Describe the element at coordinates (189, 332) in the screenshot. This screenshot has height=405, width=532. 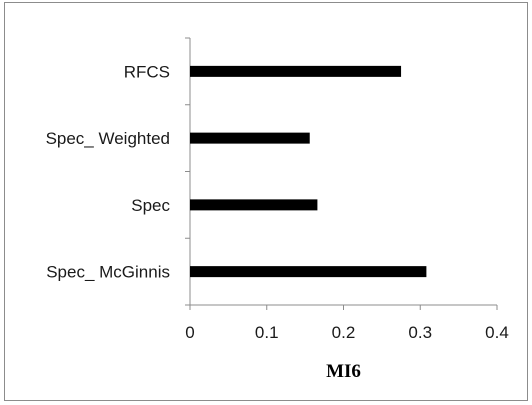
I see `x-tick-label: 0` at that location.